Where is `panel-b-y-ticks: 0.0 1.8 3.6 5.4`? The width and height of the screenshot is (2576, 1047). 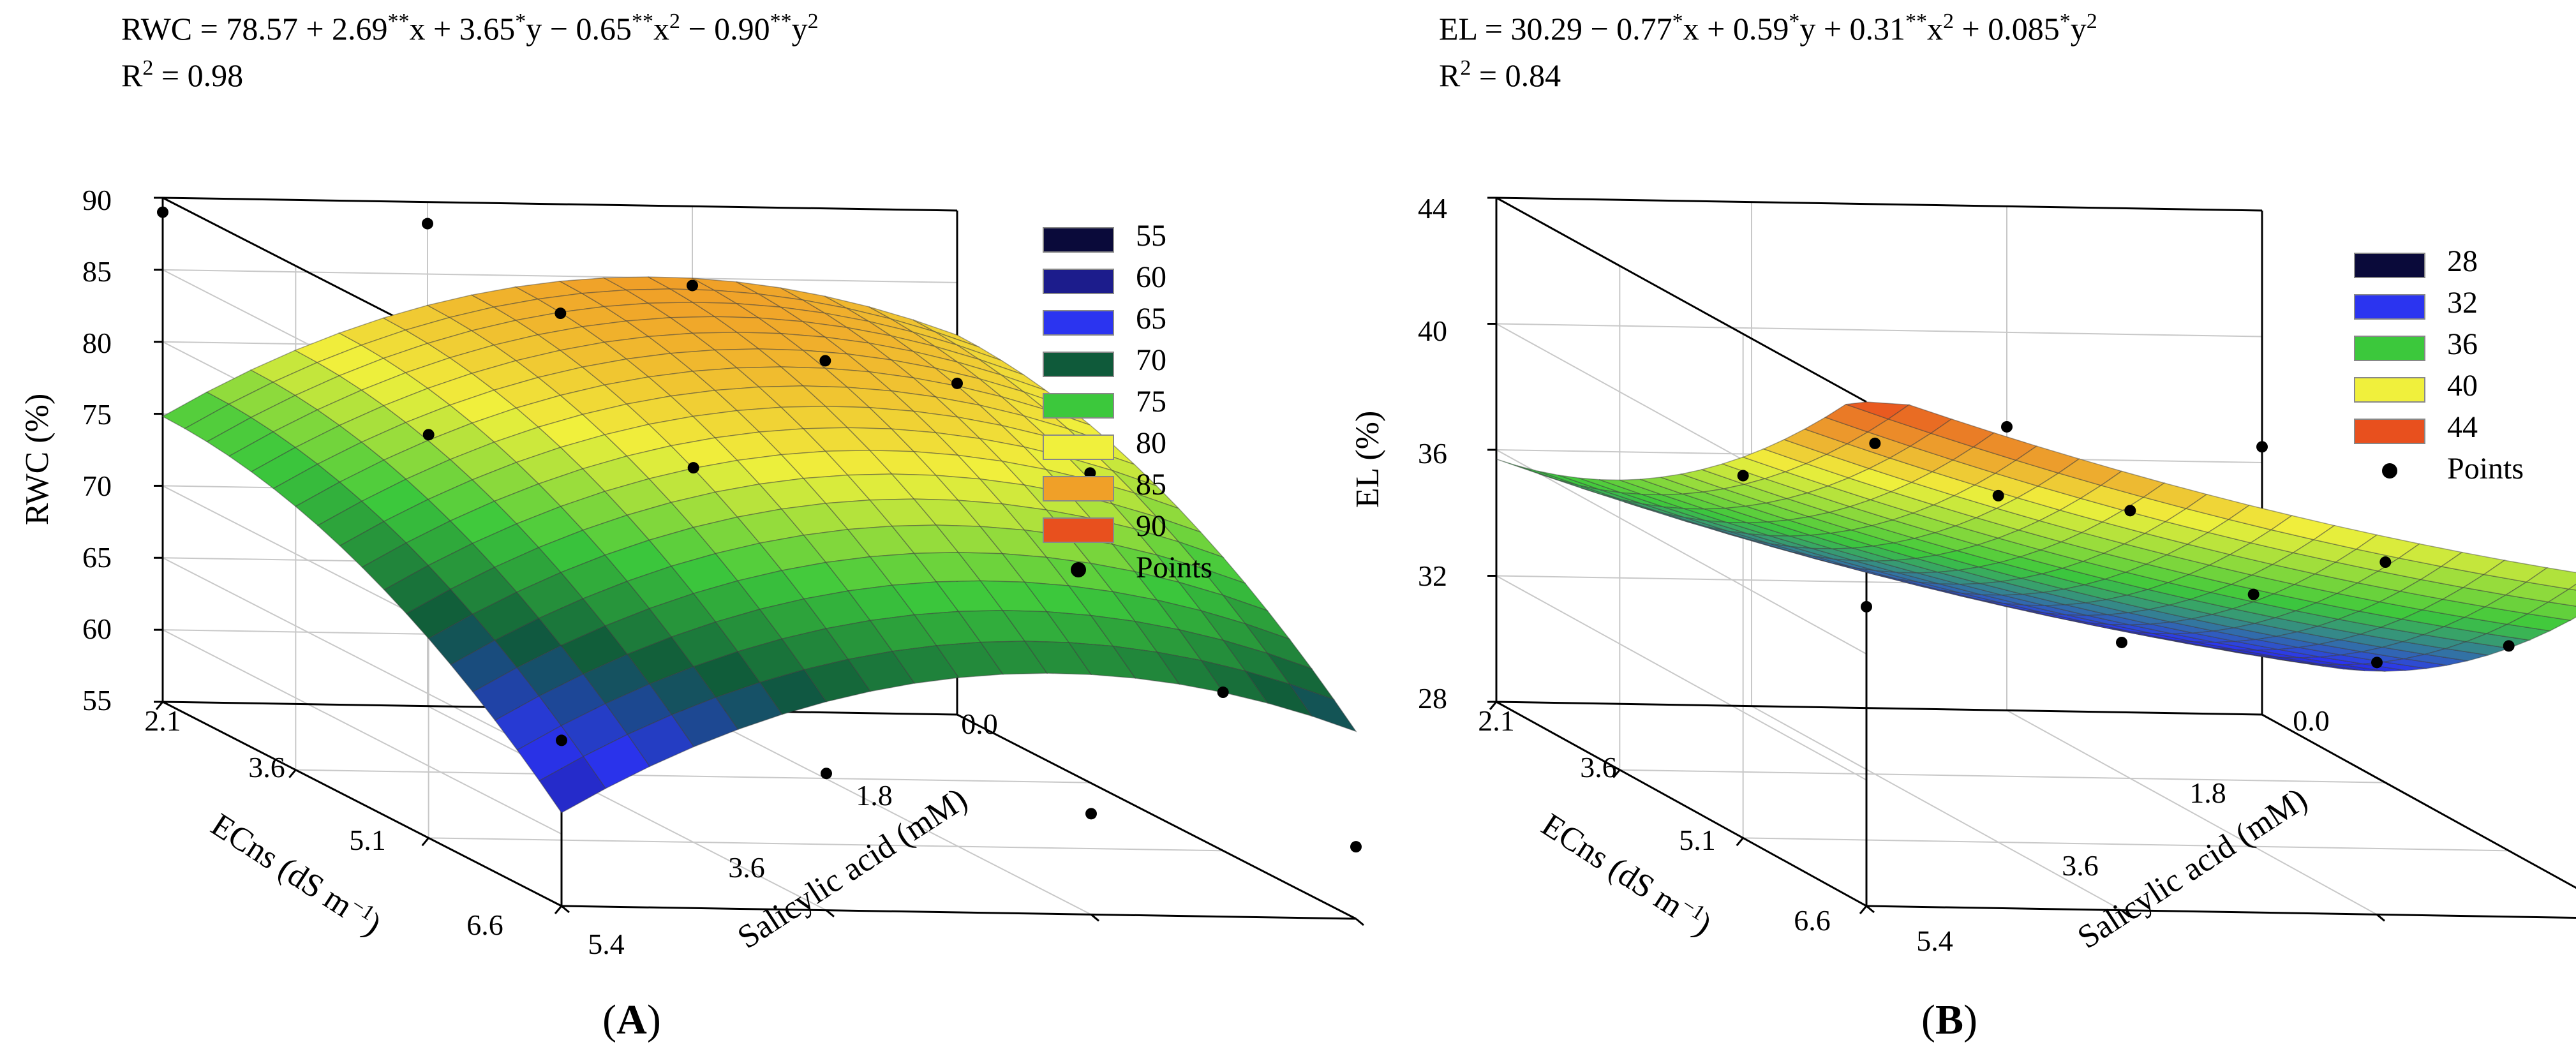 panel-b-y-ticks: 0.0 1.8 3.6 5.4 is located at coordinates (2123, 830).